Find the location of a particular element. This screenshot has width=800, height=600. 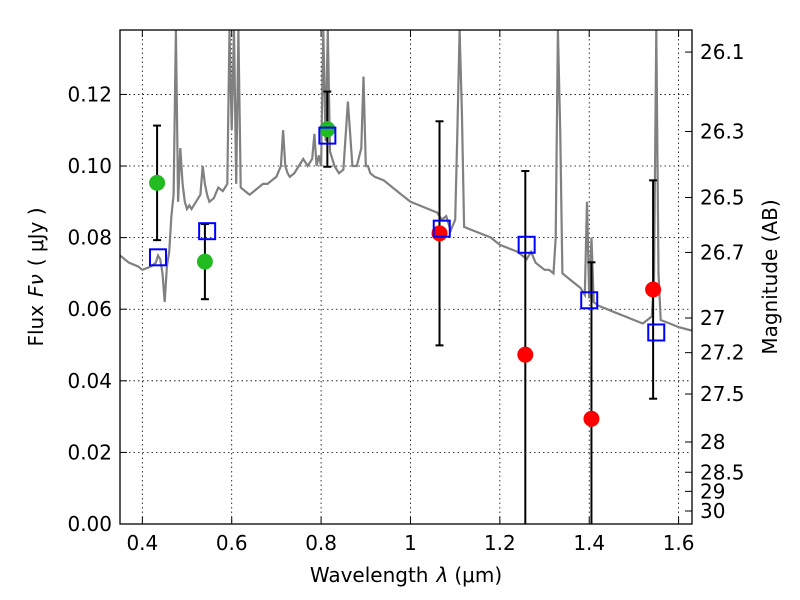

x-tick-label: 1.4 is located at coordinates (589, 543).